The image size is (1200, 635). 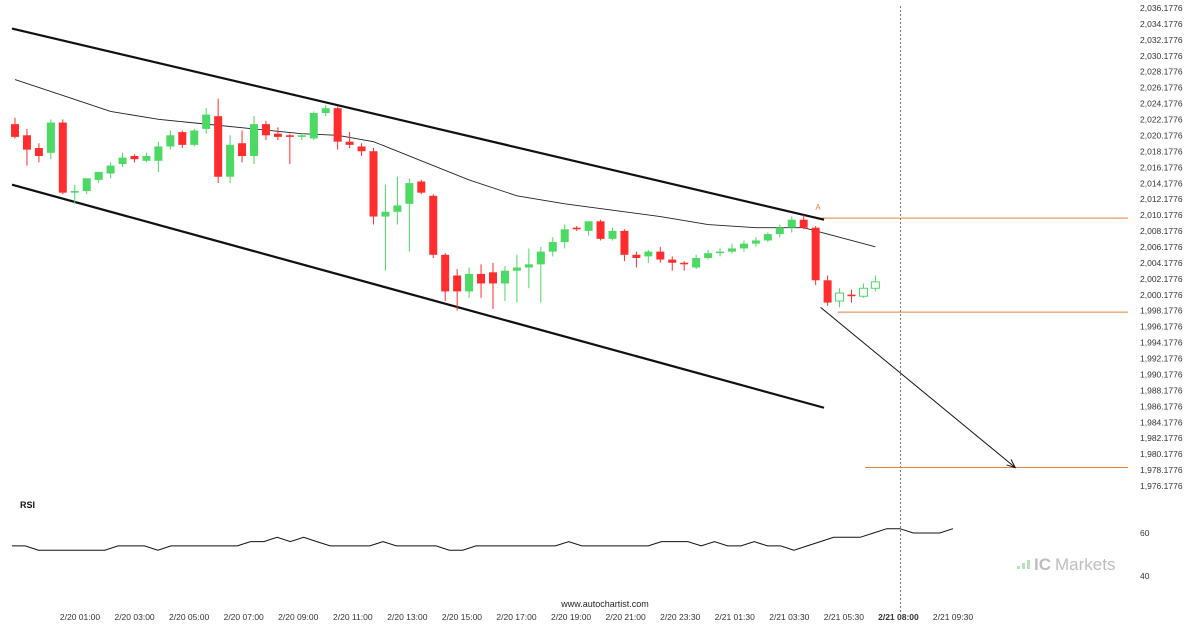 I want to click on time-tick-label: 2/20 21:00, so click(x=626, y=617).